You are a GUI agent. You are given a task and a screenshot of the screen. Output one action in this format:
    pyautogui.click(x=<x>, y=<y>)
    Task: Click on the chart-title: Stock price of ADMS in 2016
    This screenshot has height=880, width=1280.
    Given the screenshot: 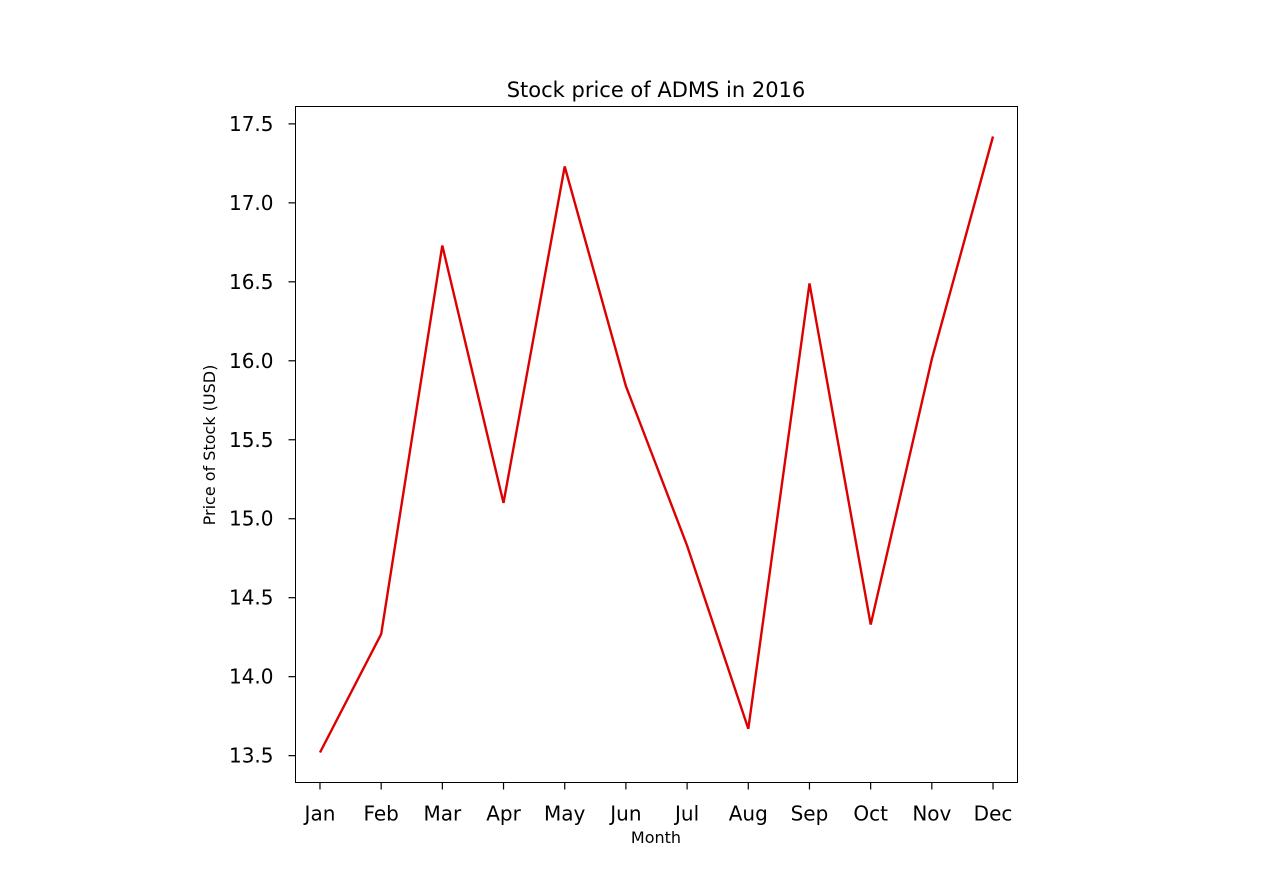 What is the action you would take?
    pyautogui.click(x=656, y=90)
    